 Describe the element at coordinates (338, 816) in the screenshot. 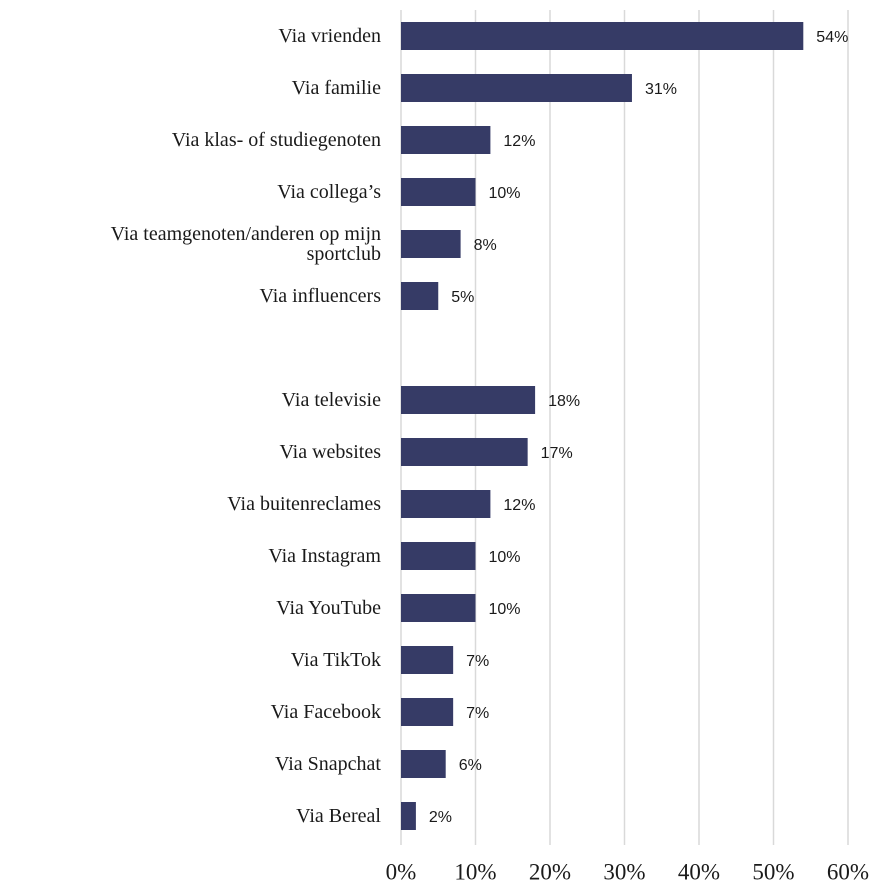

I see `y-tick-label: Via Bereal` at that location.